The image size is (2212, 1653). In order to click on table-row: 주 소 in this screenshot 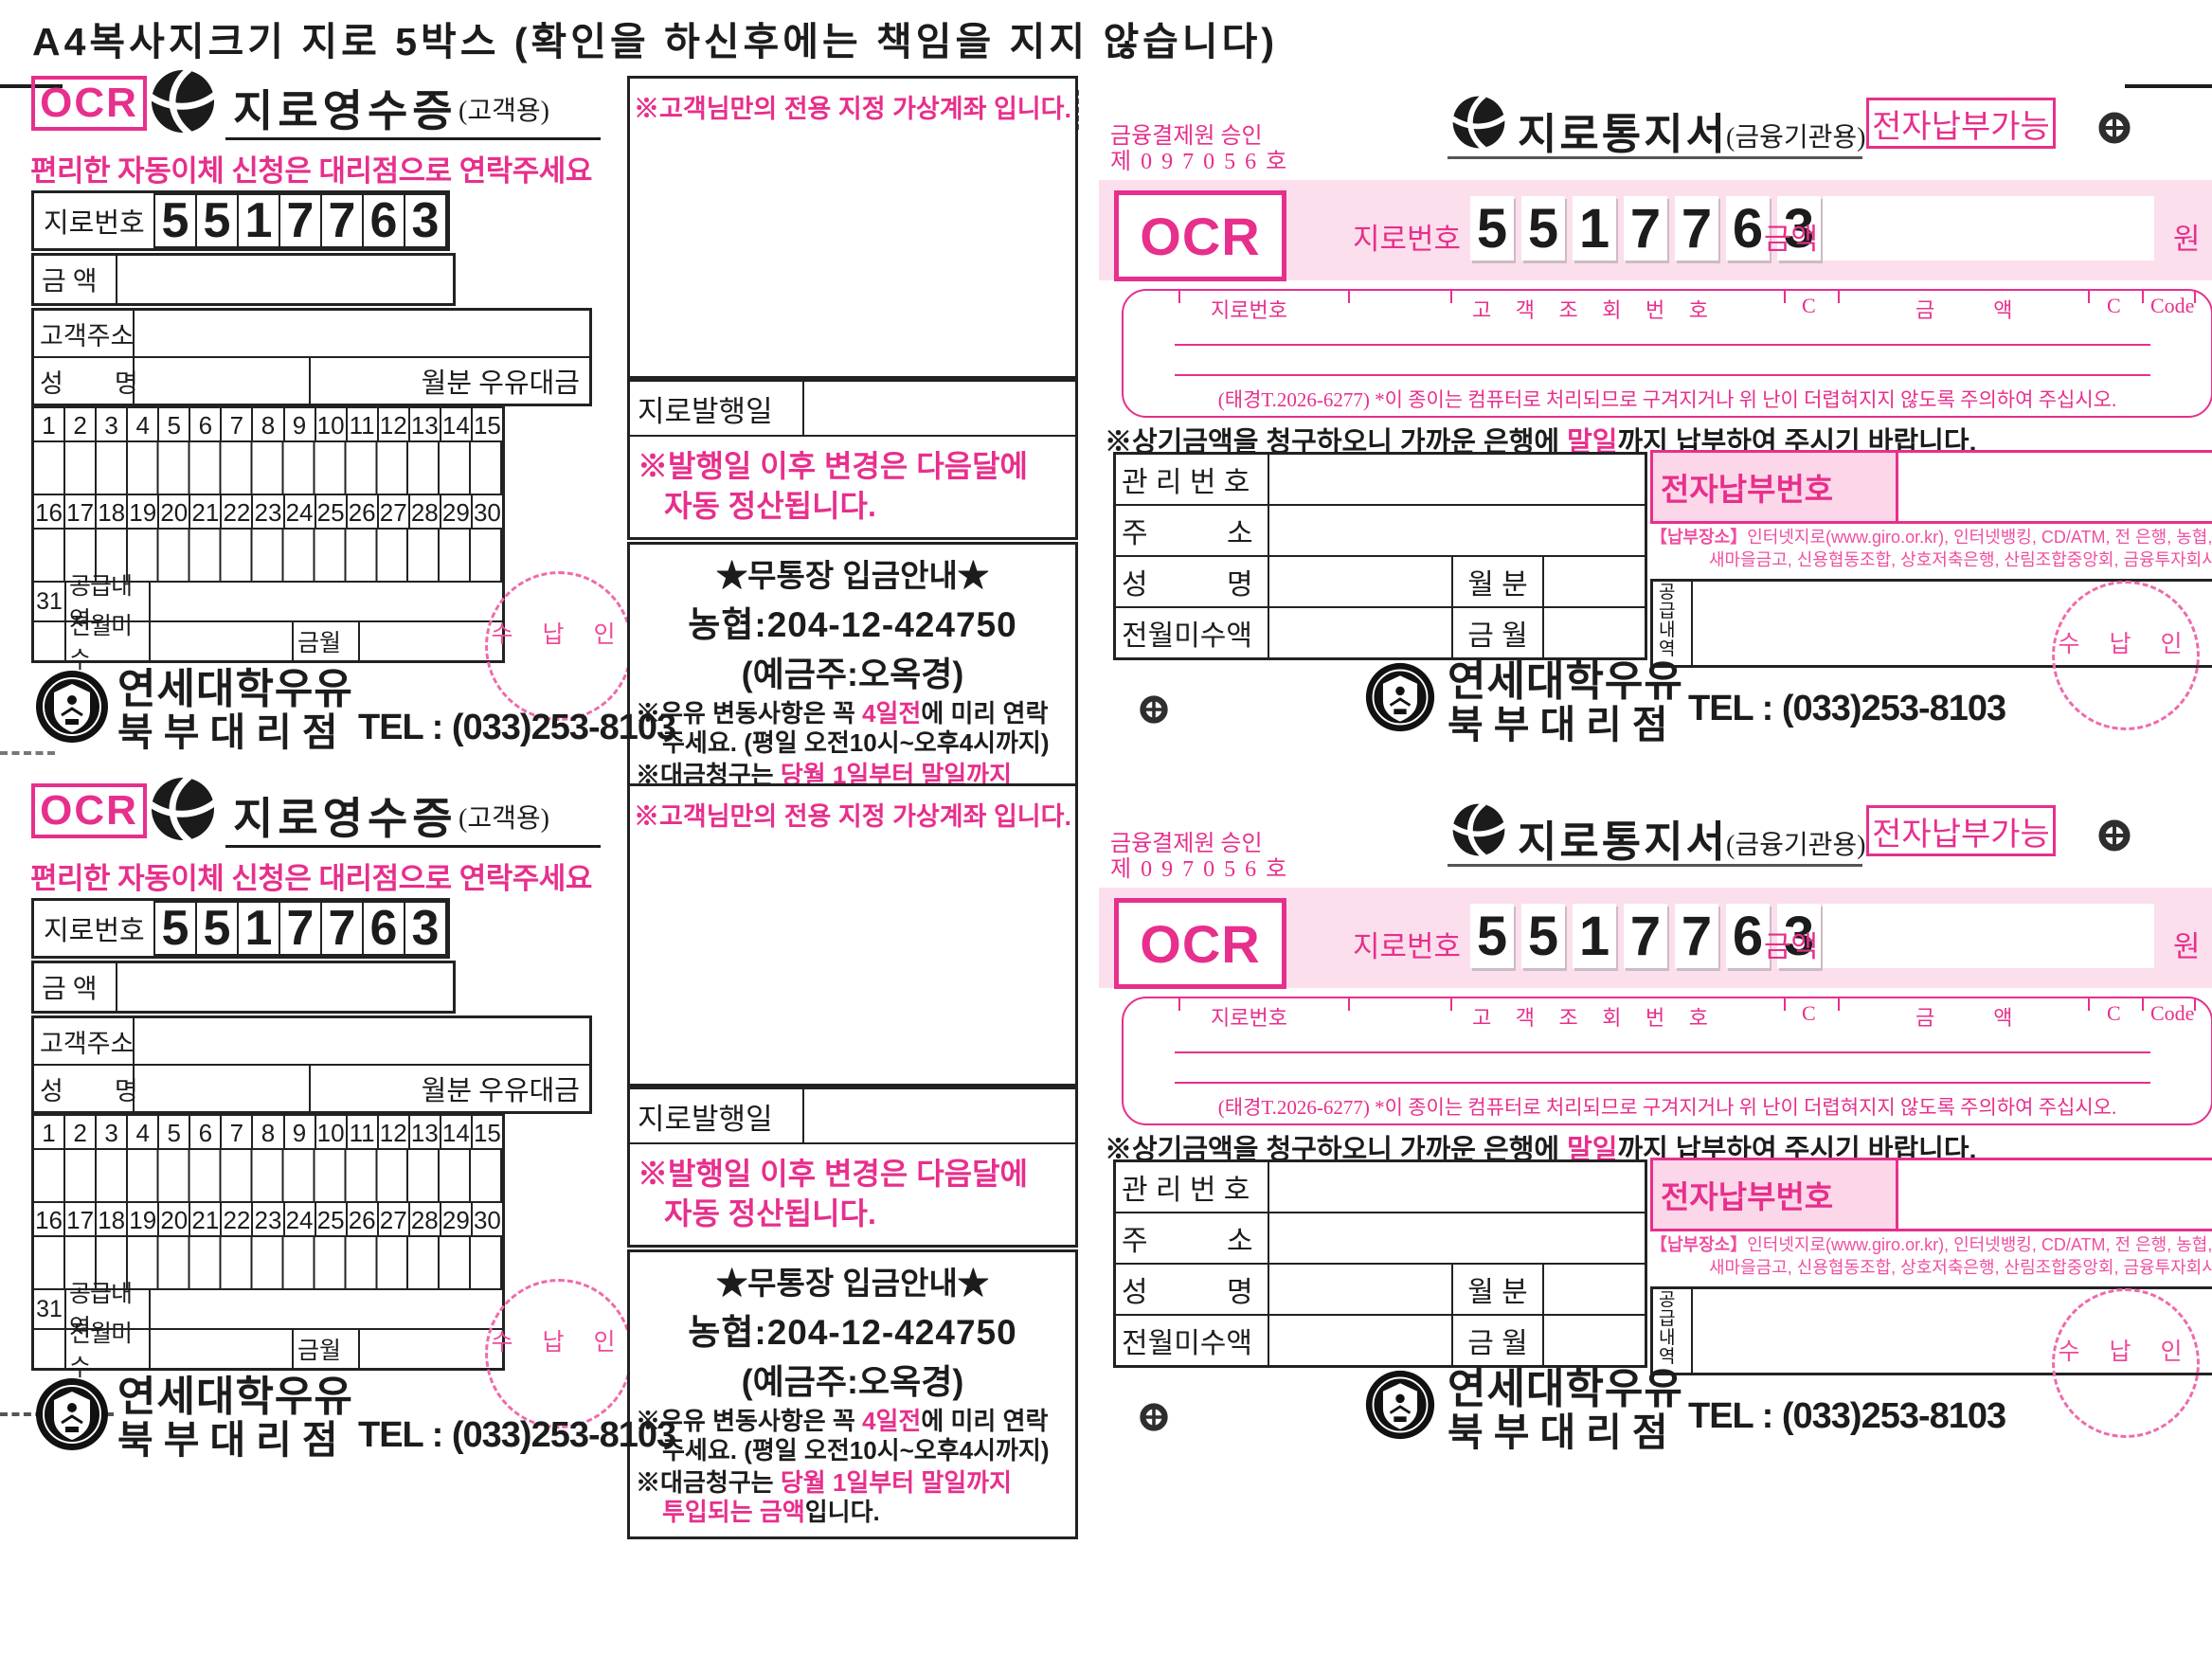, I will do `click(1381, 1237)`.